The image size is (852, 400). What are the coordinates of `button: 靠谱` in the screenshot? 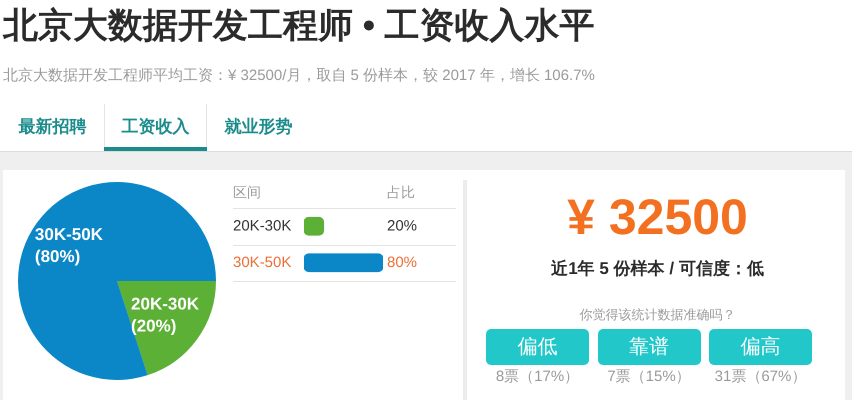 It's located at (649, 347).